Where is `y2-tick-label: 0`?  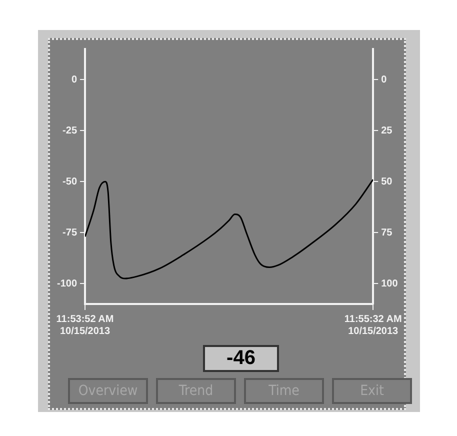 y2-tick-label: 0 is located at coordinates (384, 80).